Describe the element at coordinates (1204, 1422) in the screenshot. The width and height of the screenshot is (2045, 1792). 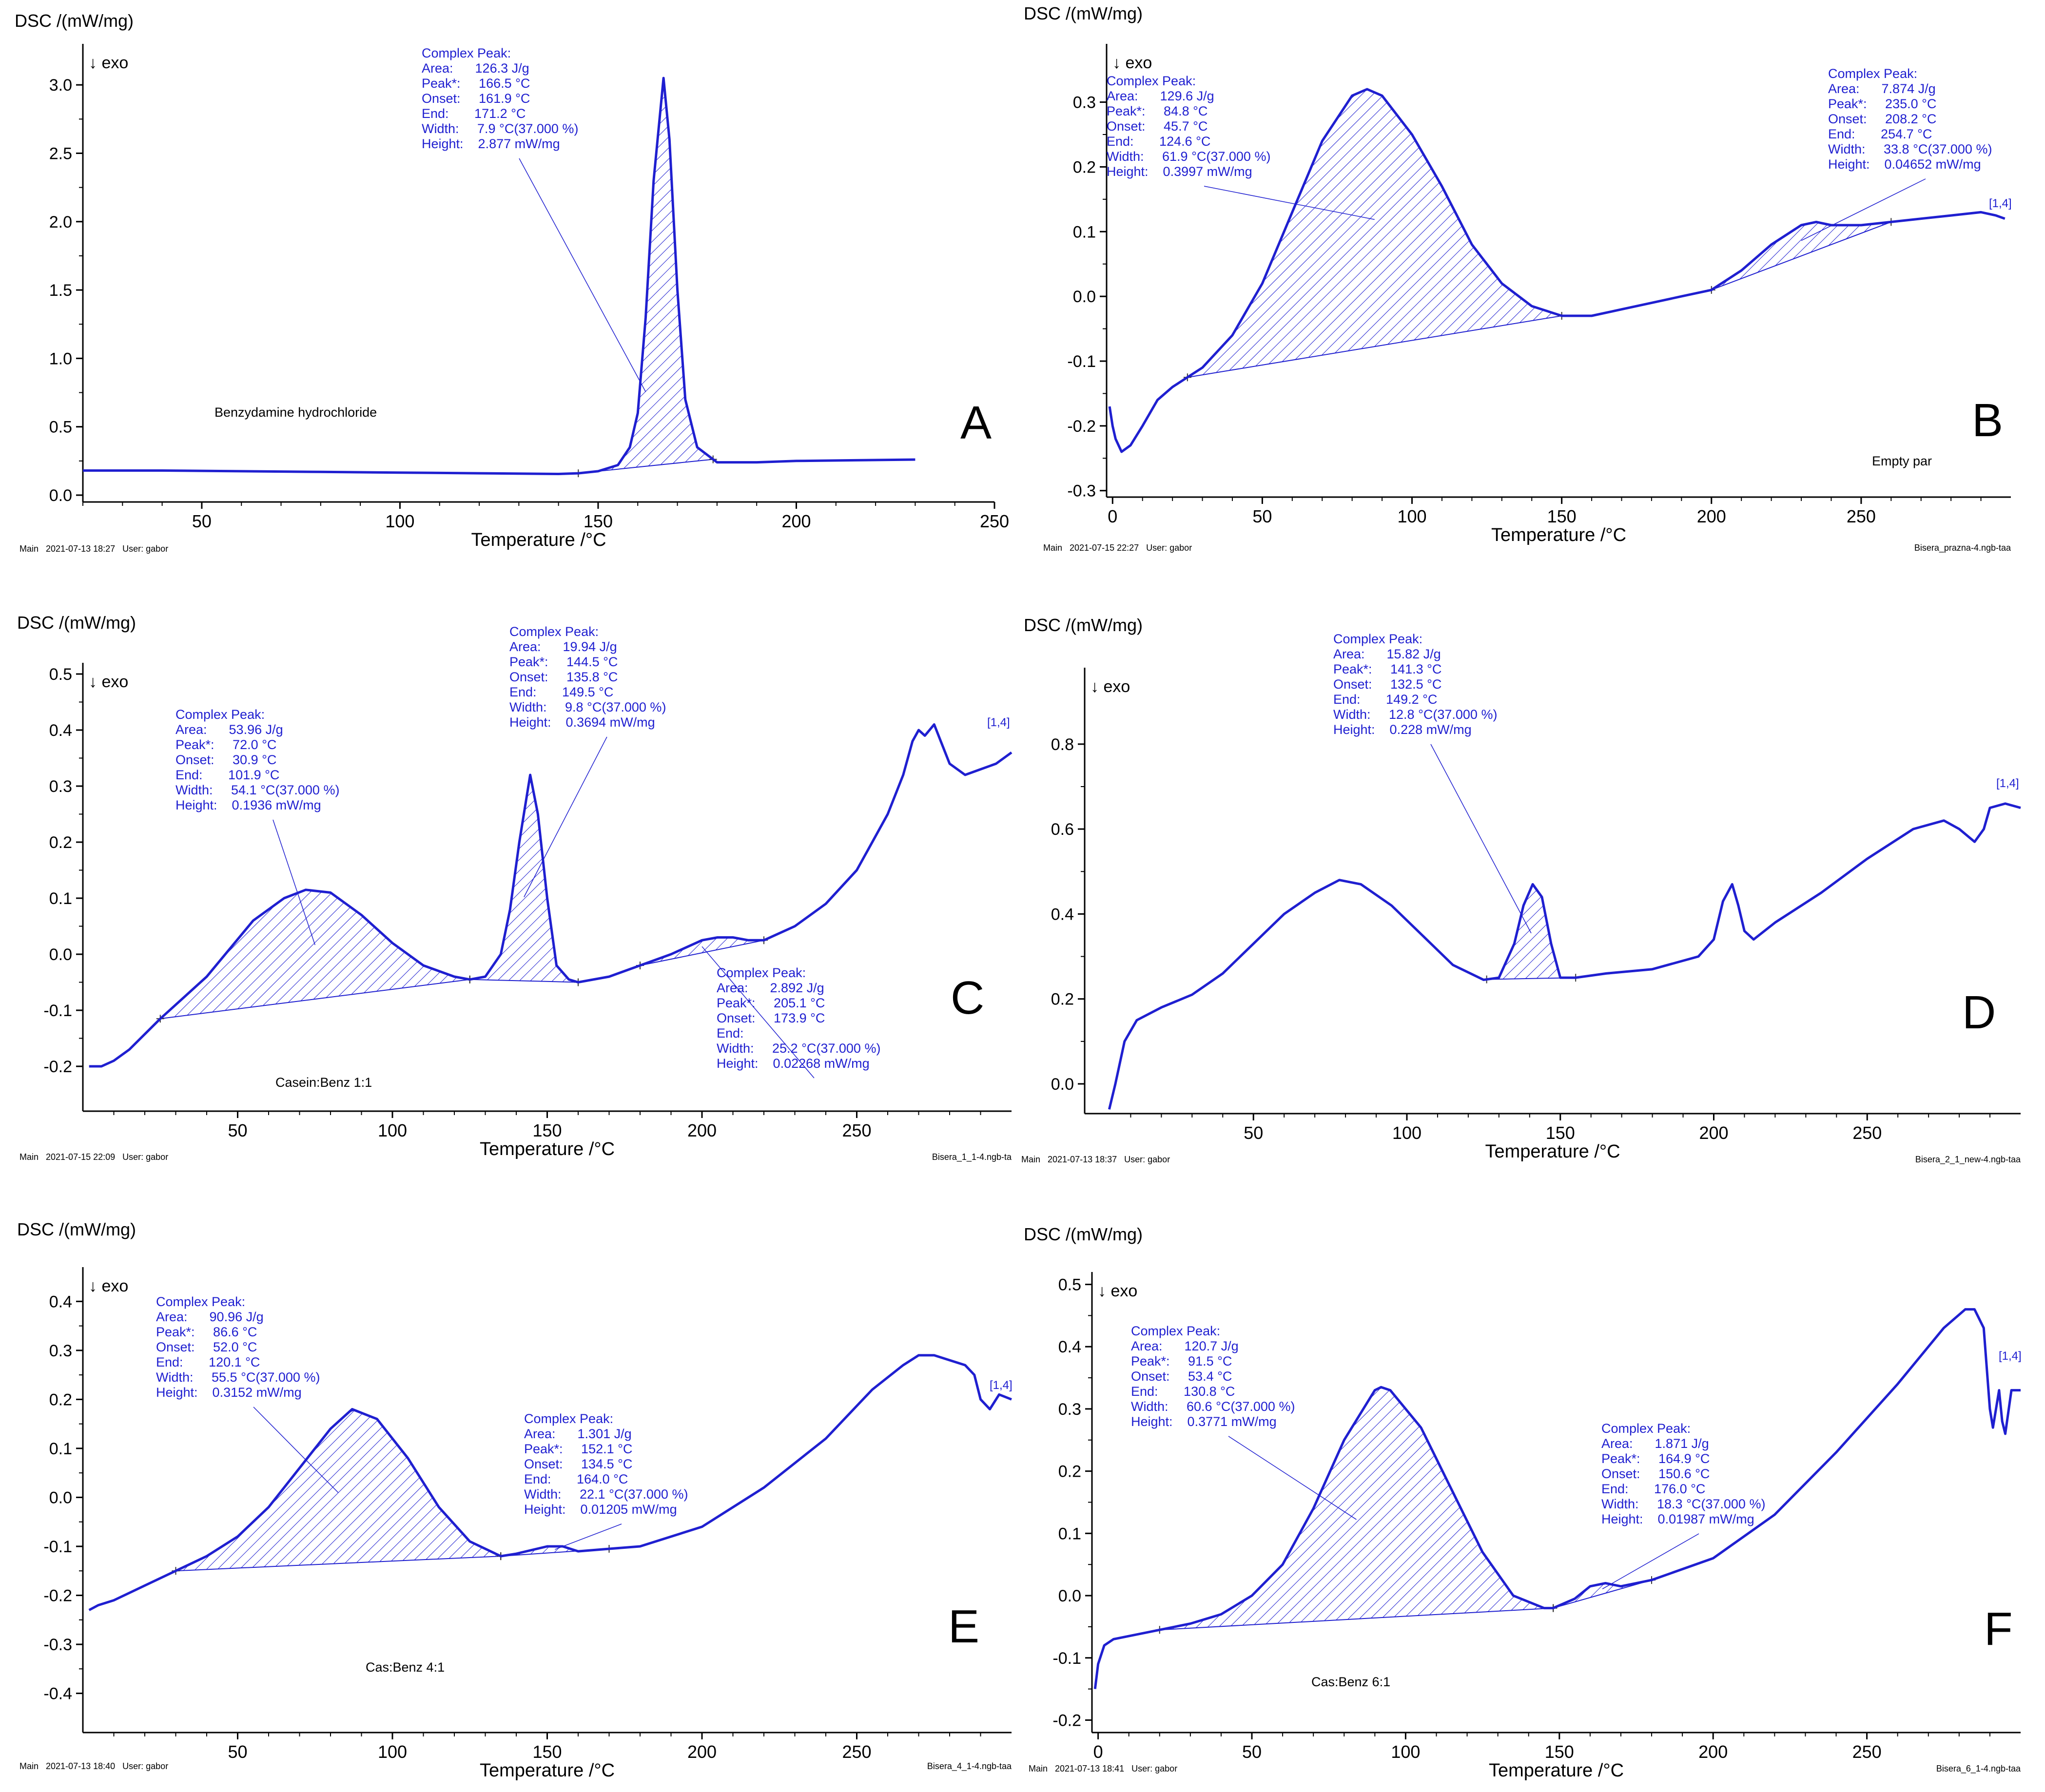
I see `annotation-line: Height: 0.3771 mW/mg` at that location.